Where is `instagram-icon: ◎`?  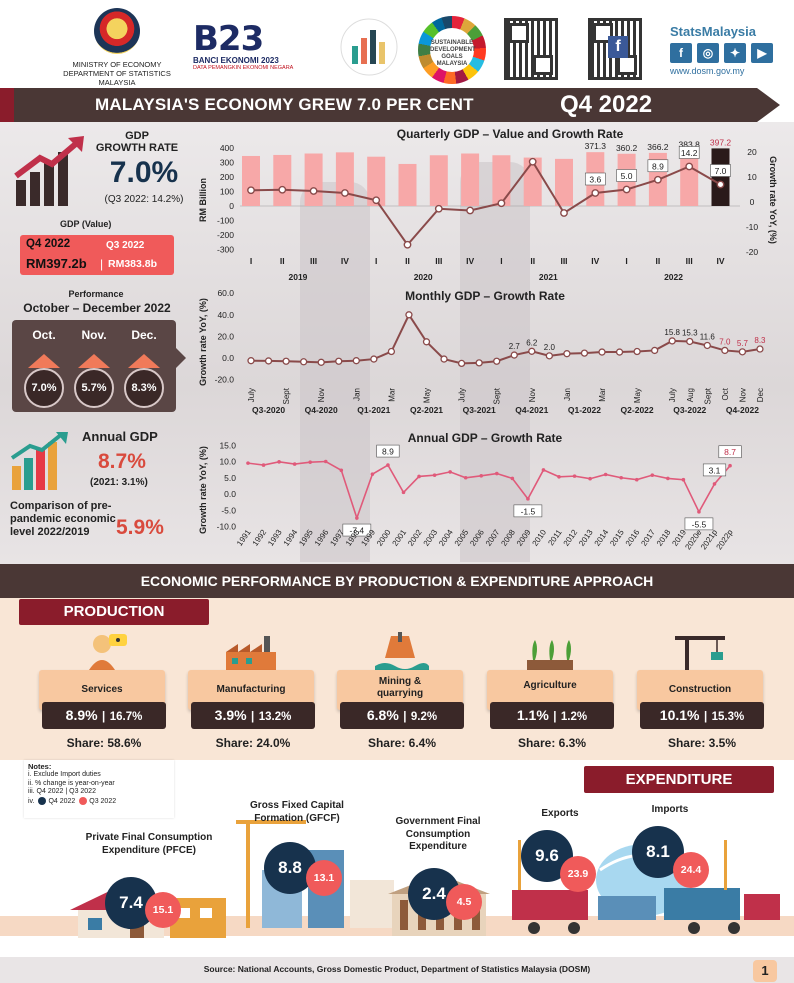
instagram-icon: ◎ is located at coordinates (708, 53).